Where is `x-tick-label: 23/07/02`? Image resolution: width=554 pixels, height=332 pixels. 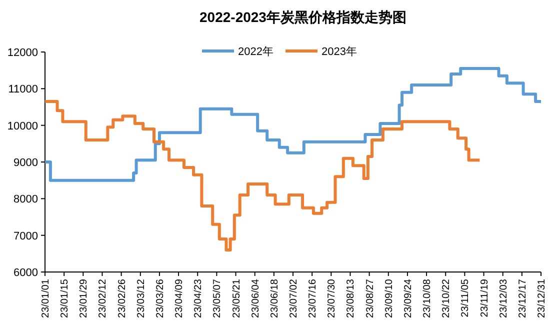 x-tick-label: 23/07/02 is located at coordinates (294, 298).